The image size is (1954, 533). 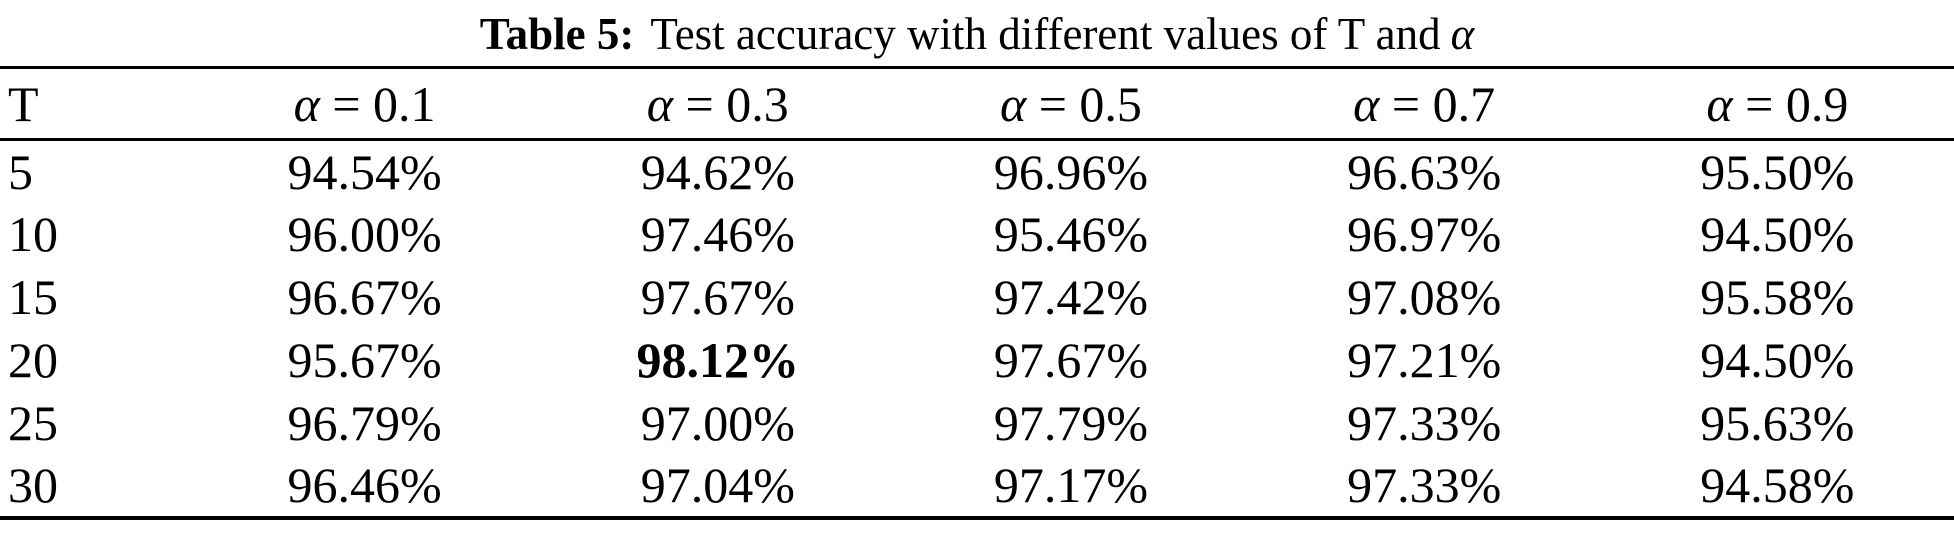 I want to click on accuracy-cell: 97.04%, so click(x=717, y=485).